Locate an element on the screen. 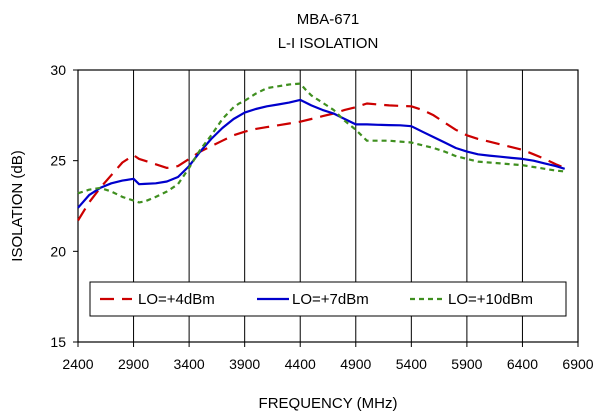  x-tick-label: 4900 is located at coordinates (355, 364).